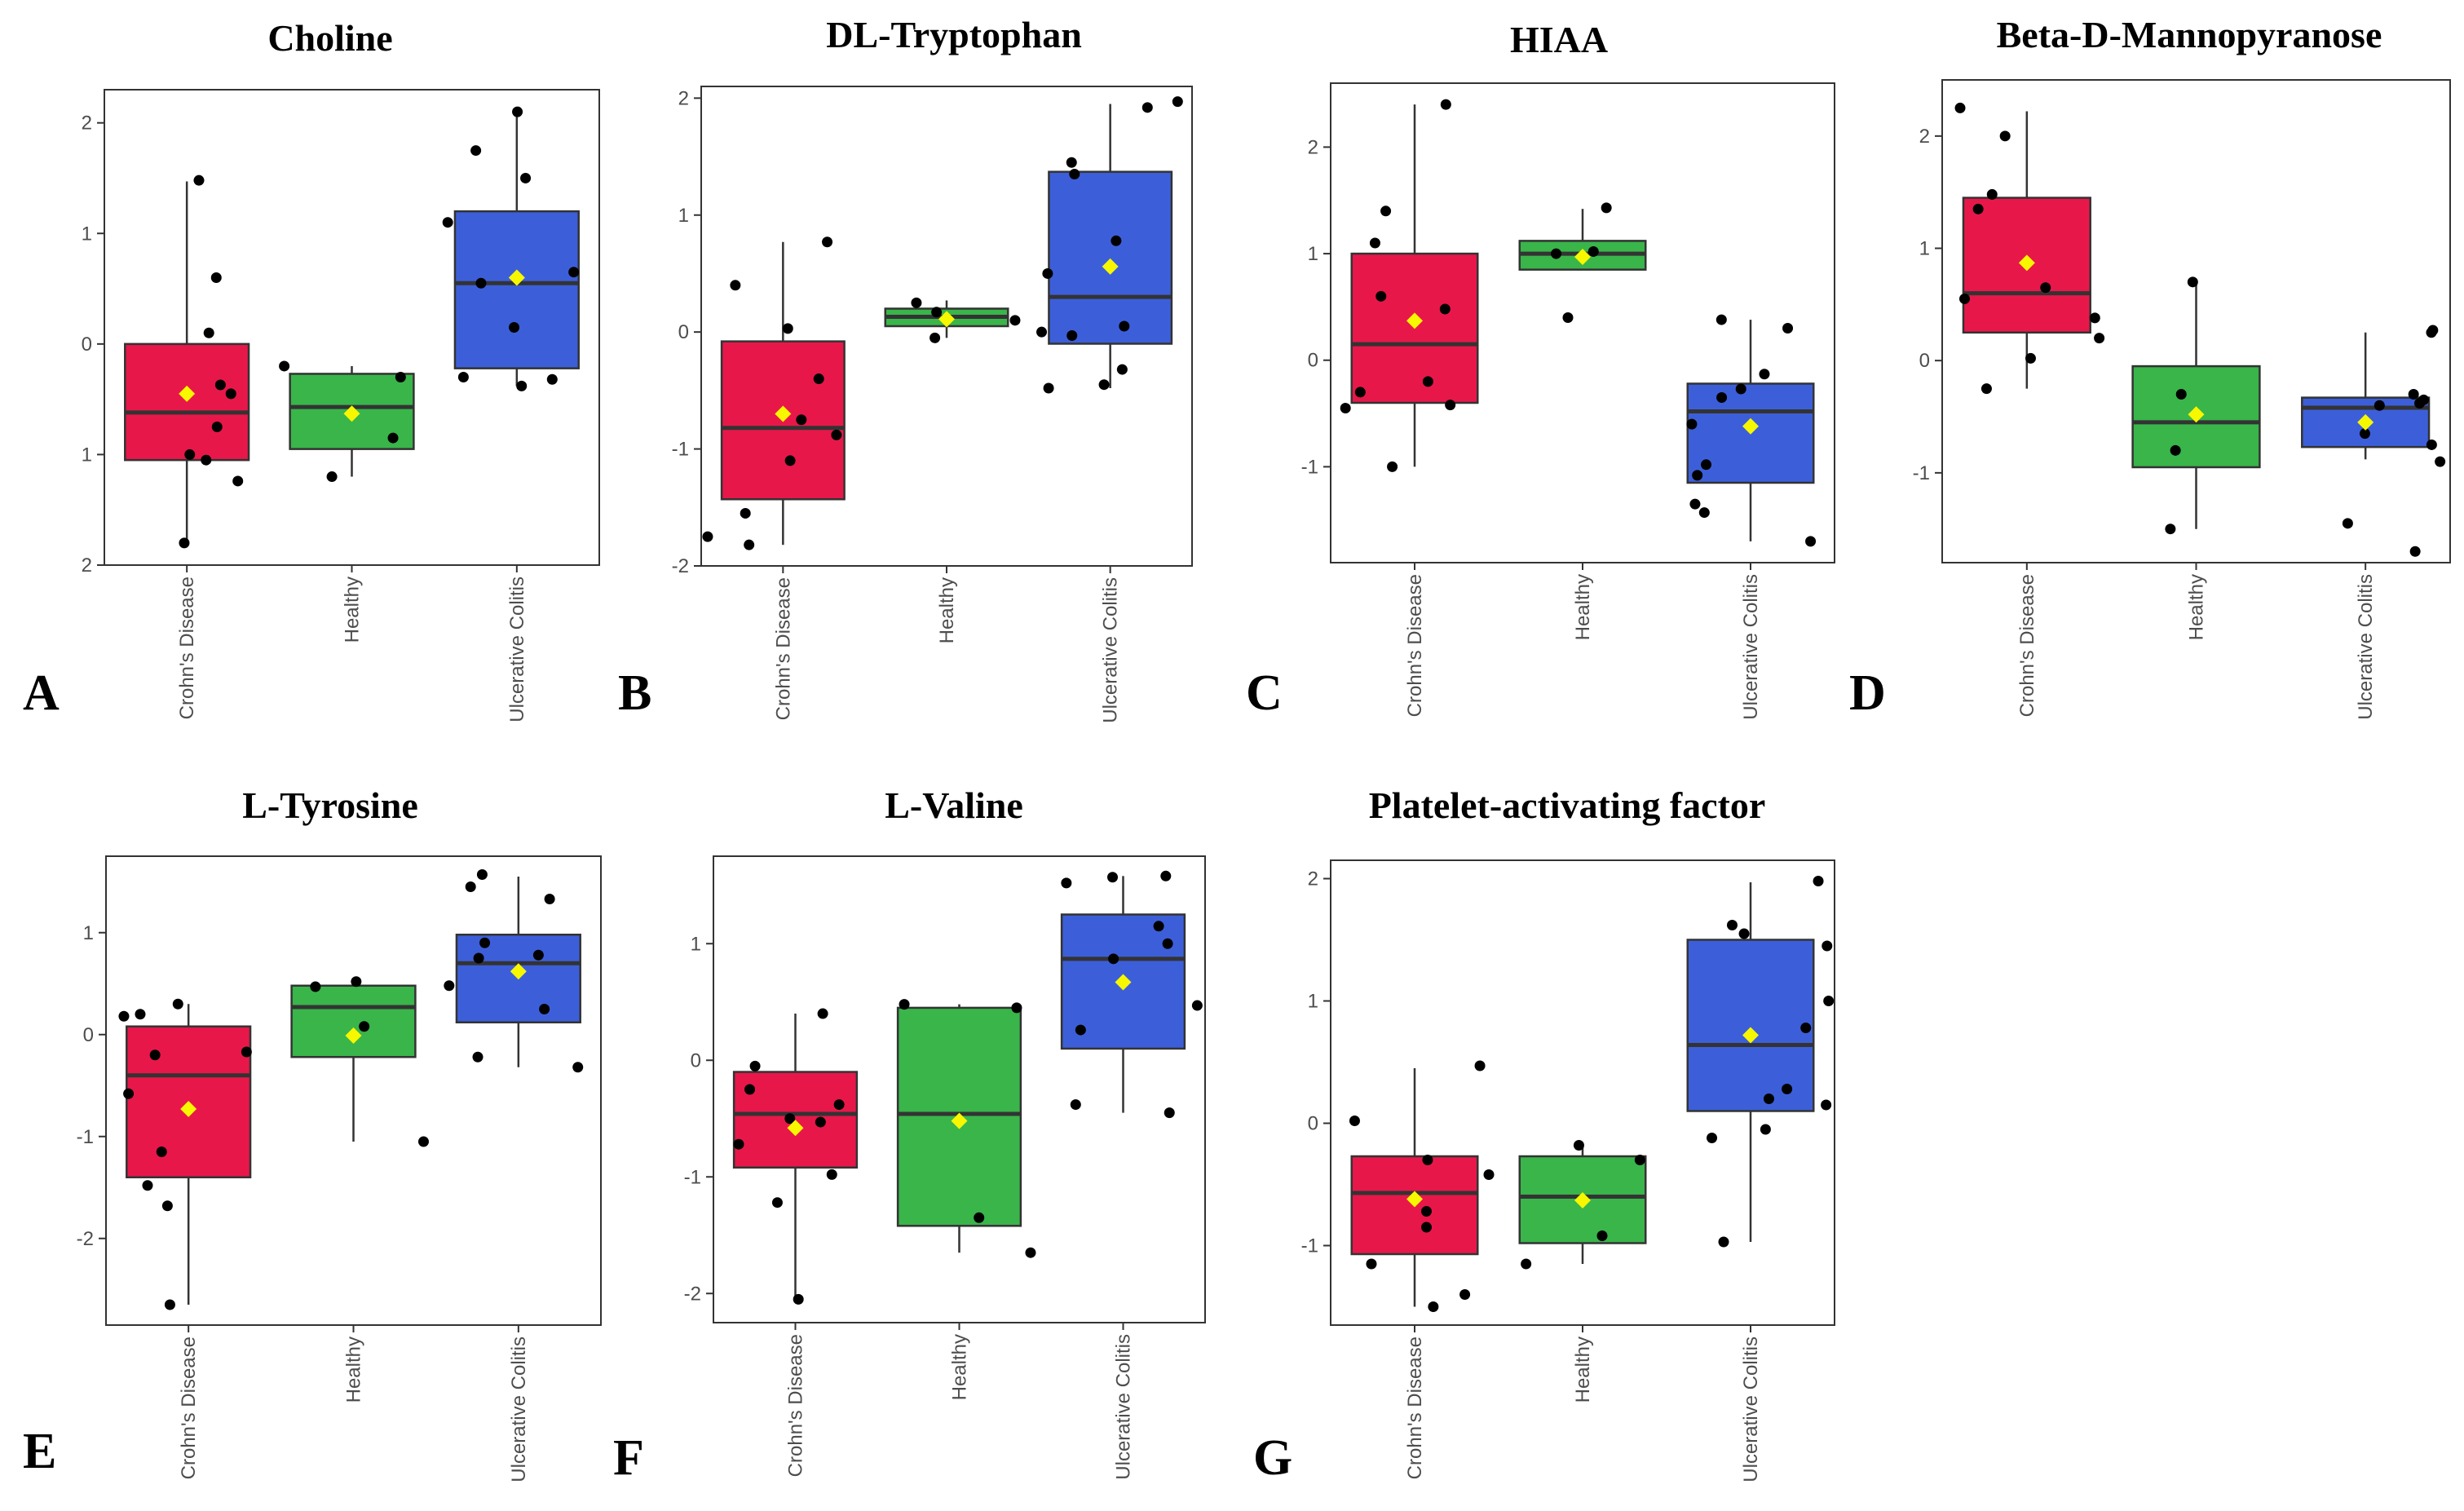  I want to click on panel-title: Choline, so click(329, 38).